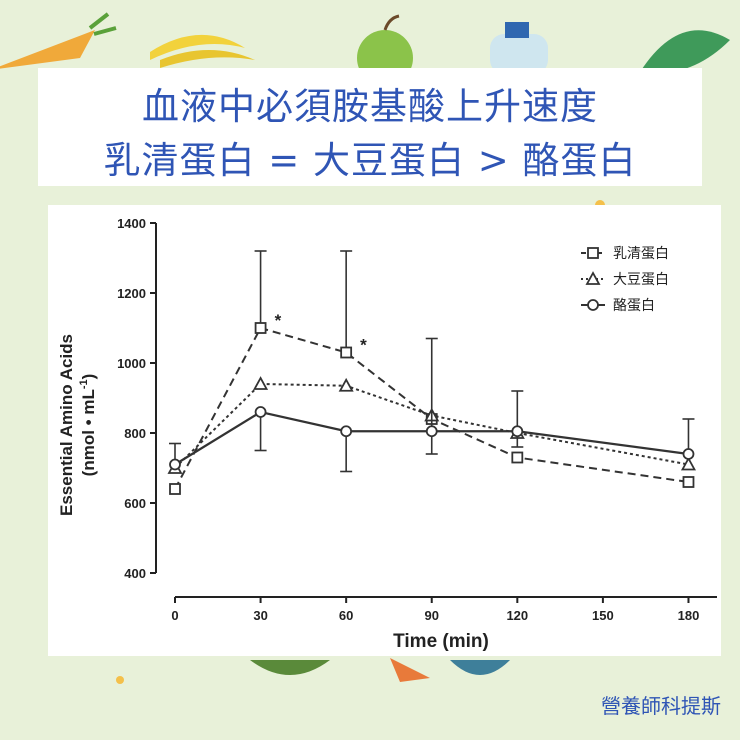 The image size is (740, 740). What do you see at coordinates (432, 405) in the screenshot?
I see `series-circle` at bounding box center [432, 405].